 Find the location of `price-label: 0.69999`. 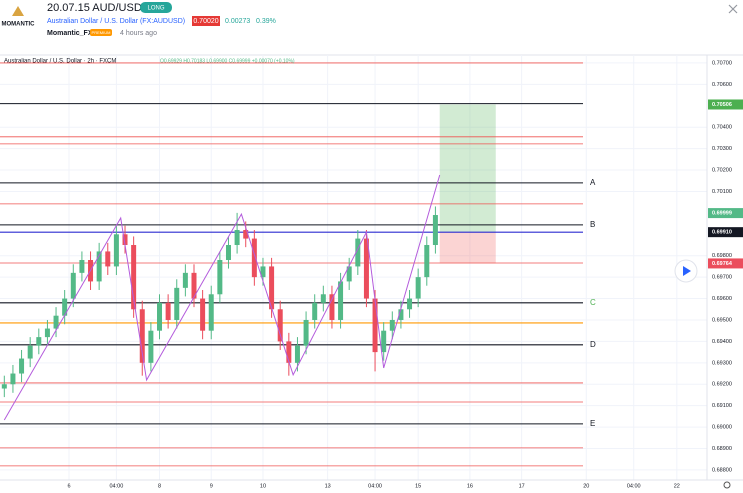

price-label: 0.69999 is located at coordinates (722, 214).